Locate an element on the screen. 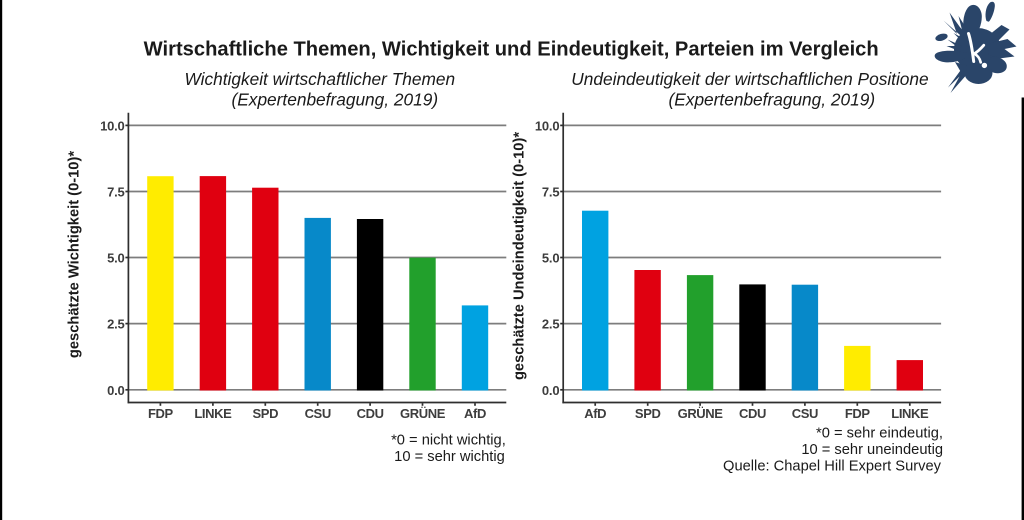 The width and height of the screenshot is (1024, 520). svg-text:Wichtigkeit wirtschaftlicher T: Wichtigkeit wirtschaftlicher Themen is located at coordinates (319, 79).